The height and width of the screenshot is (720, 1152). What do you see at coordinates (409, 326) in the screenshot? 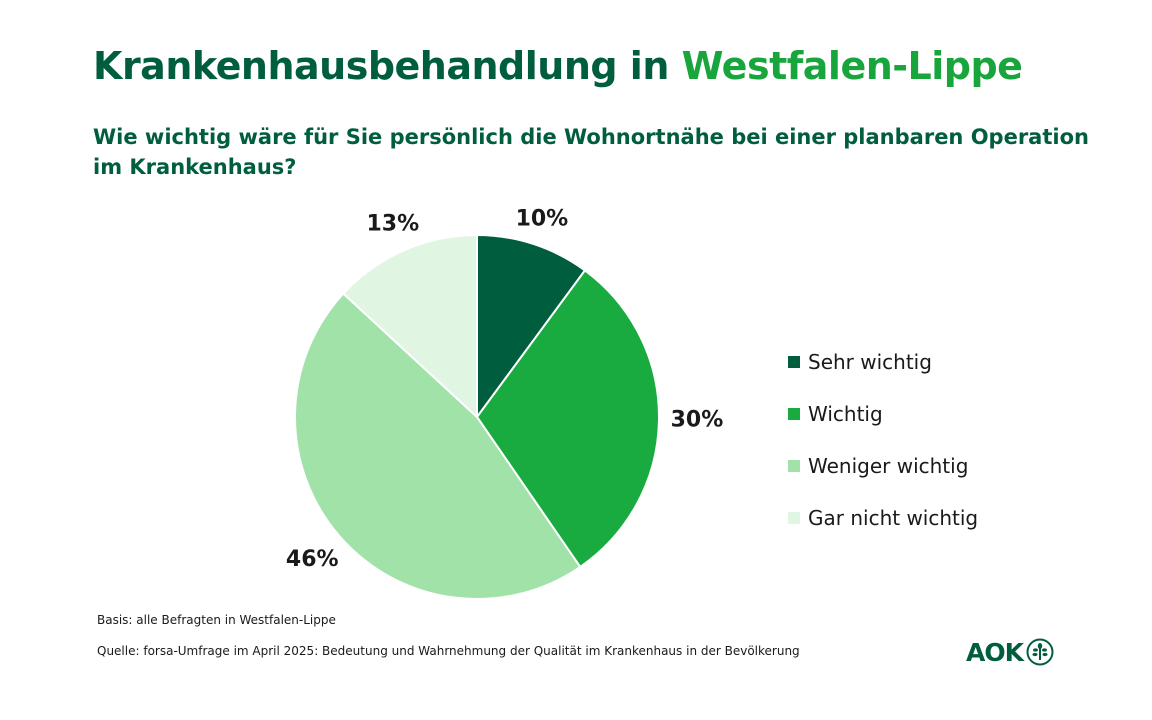
I see `pie-slice-gar-nicht-wichtig` at bounding box center [409, 326].